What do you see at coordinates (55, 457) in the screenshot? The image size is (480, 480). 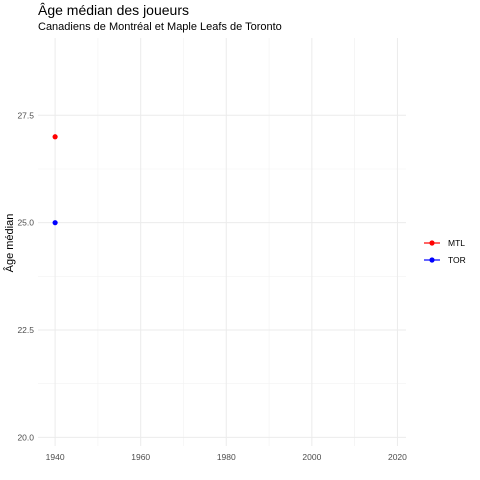 I see `x-tick-label: 1940` at bounding box center [55, 457].